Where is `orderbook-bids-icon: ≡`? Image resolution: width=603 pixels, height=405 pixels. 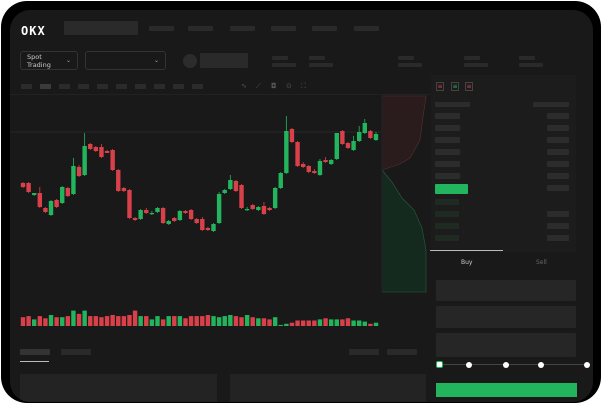
orderbook-bids-icon: ≡ is located at coordinates (455, 86).